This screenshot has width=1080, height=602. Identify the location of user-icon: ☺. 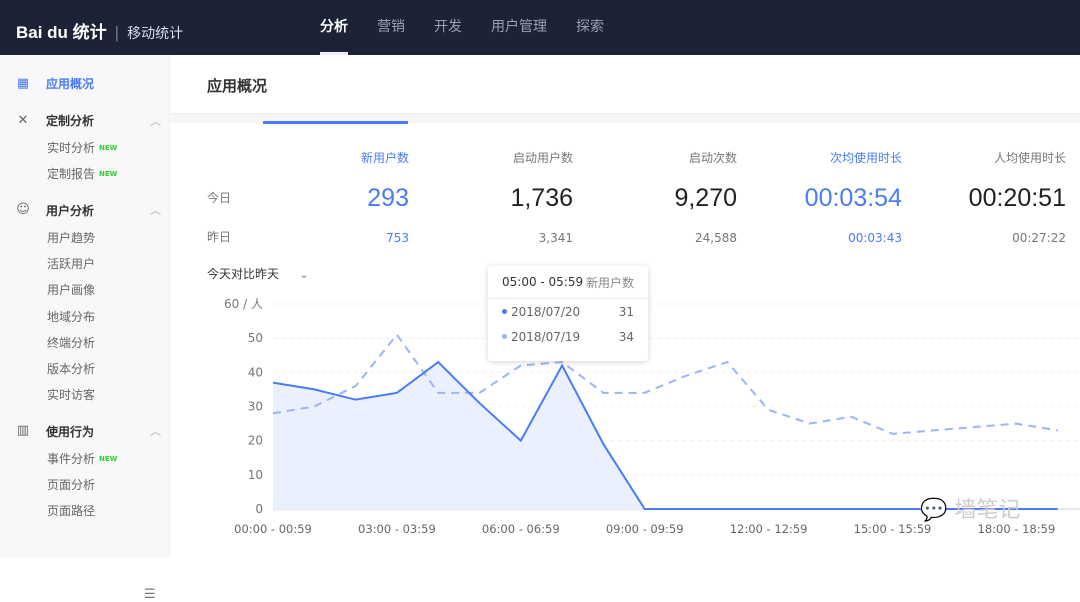
(23, 210).